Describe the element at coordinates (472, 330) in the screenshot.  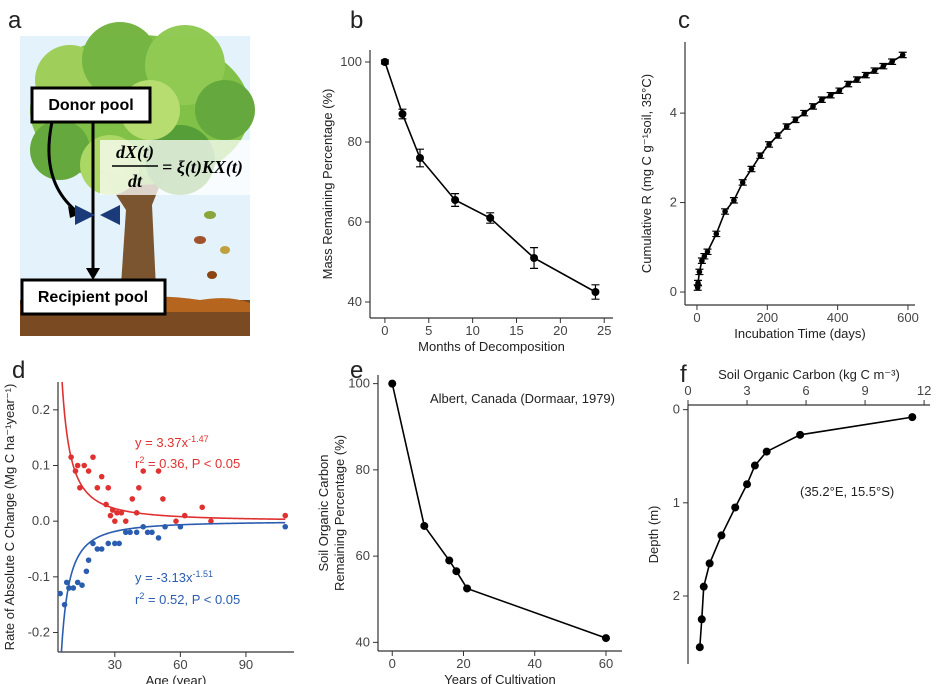
I see `x-tick-label: 10` at that location.